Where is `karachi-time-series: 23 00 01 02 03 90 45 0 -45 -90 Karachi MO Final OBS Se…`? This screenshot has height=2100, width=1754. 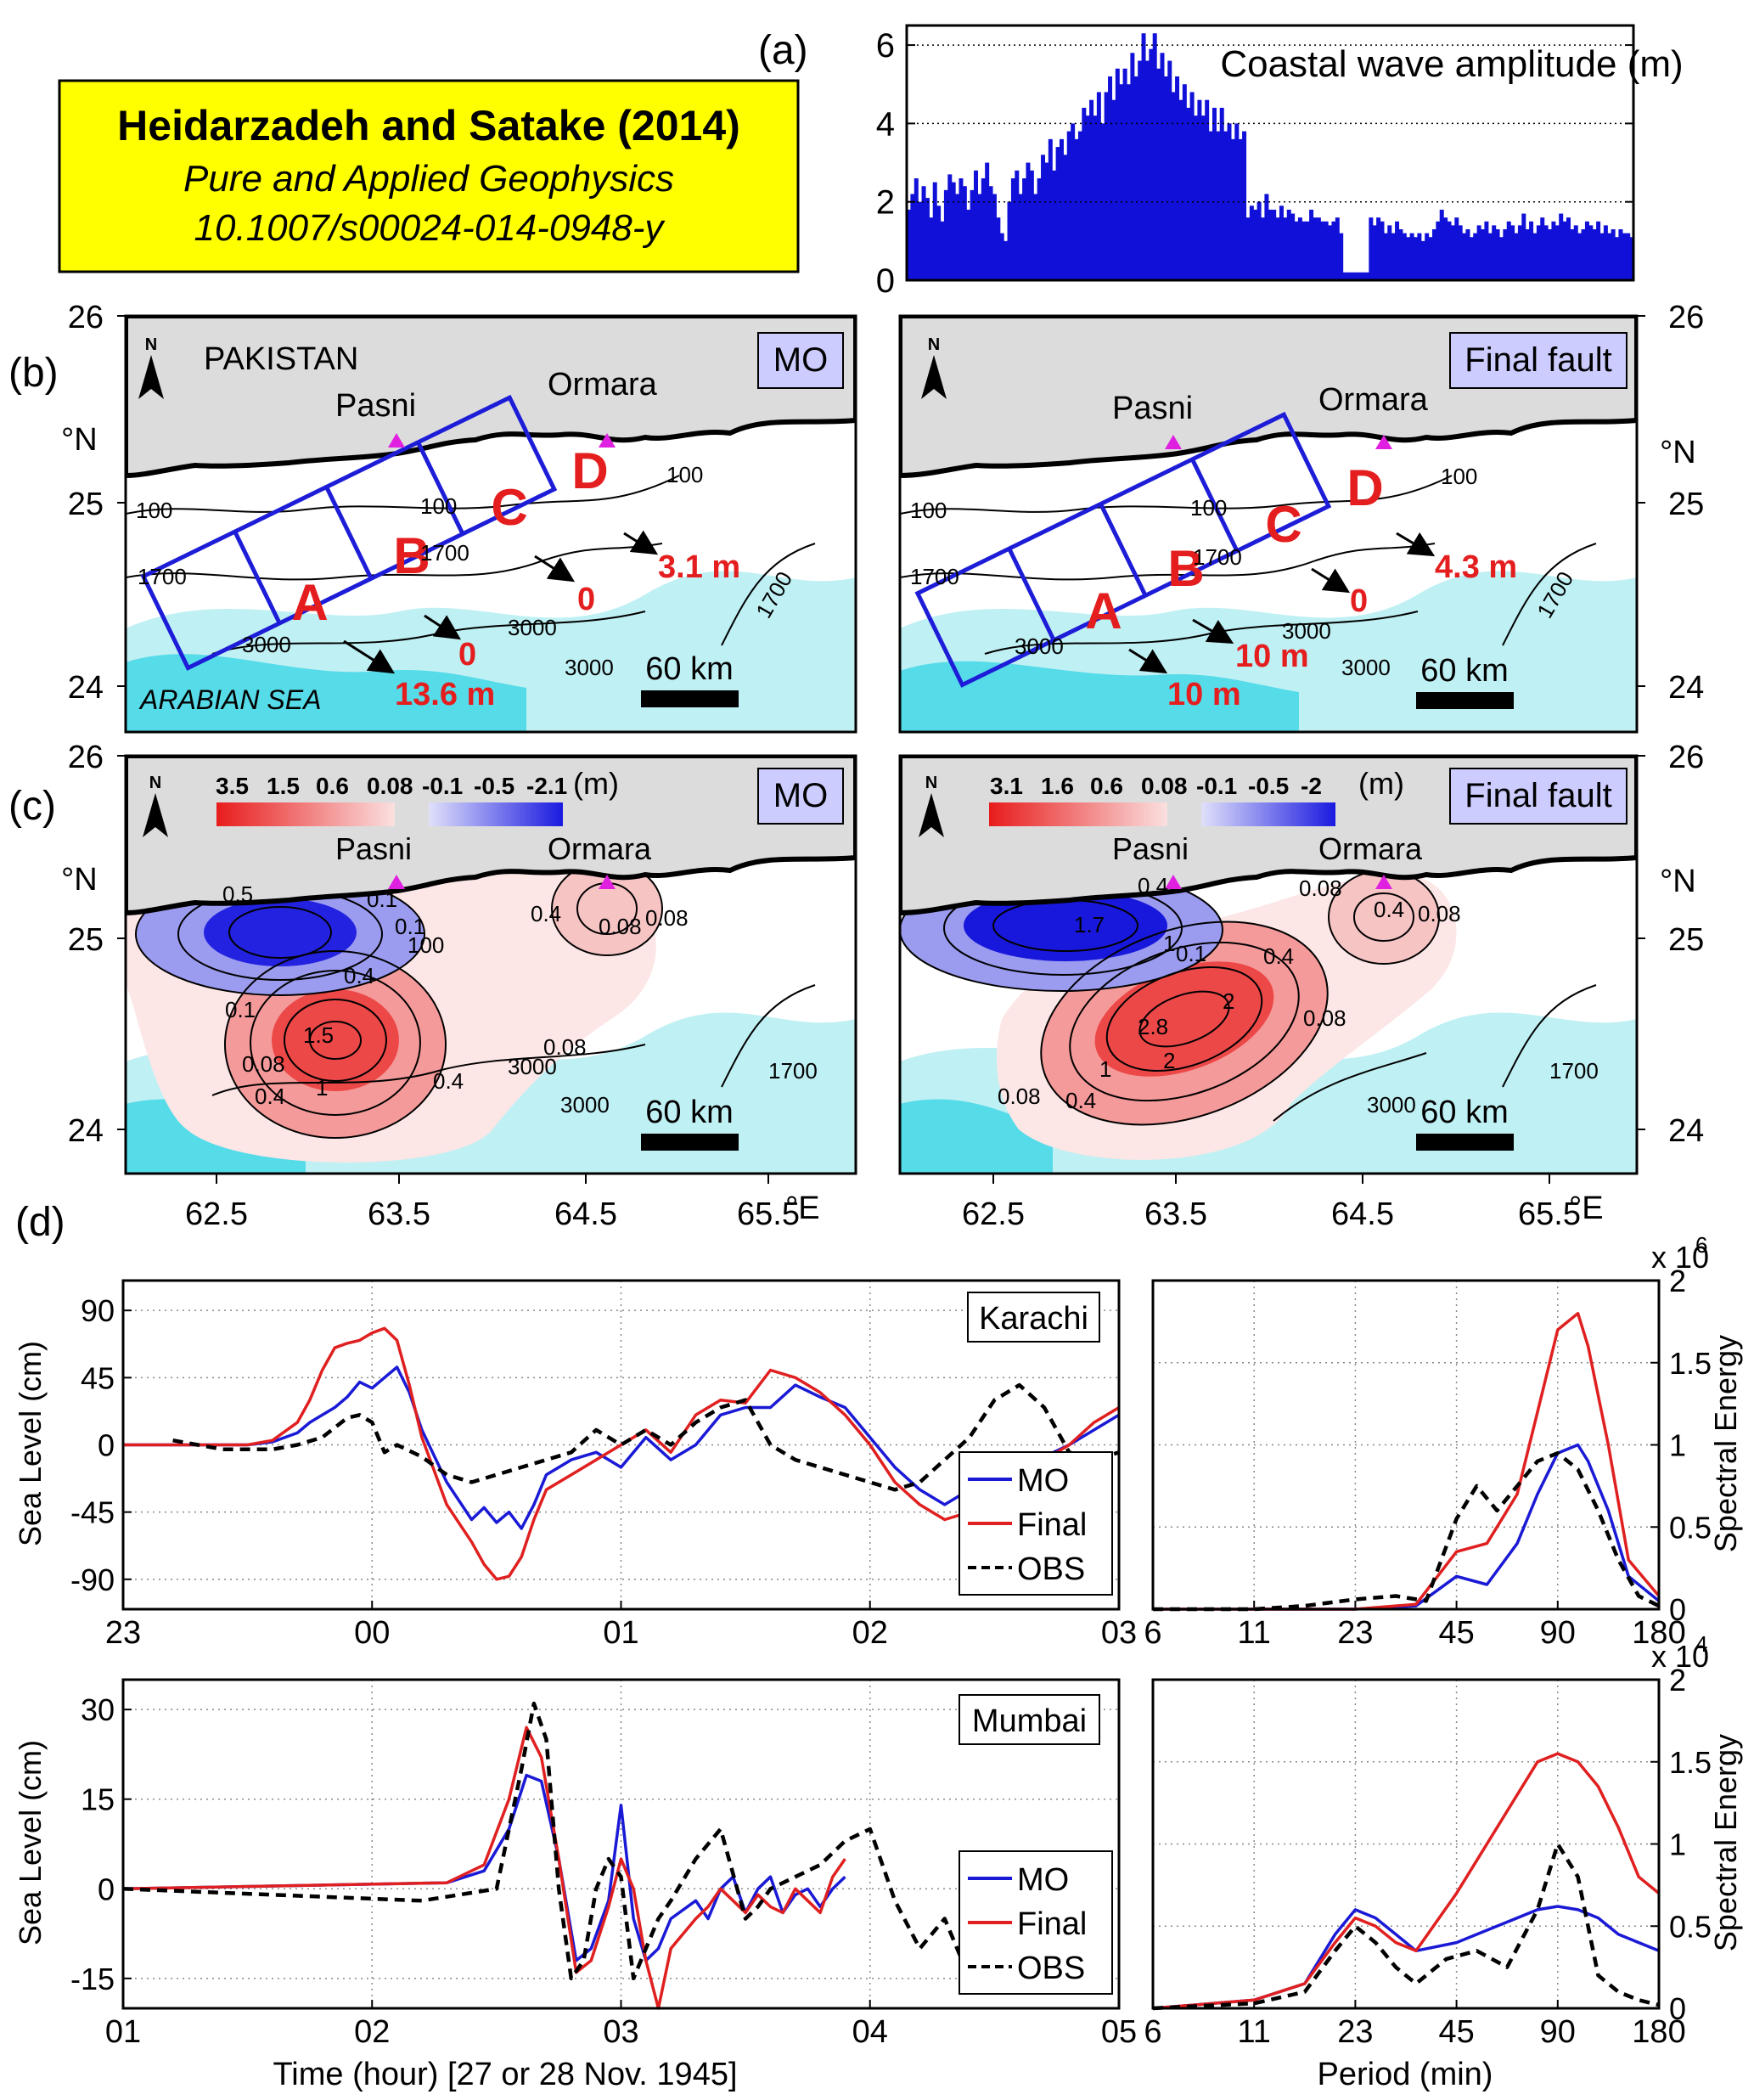 karachi-time-series: 23 00 01 02 03 90 45 0 -45 -90 Karachi MO Final OBS Se… is located at coordinates (575, 1465).